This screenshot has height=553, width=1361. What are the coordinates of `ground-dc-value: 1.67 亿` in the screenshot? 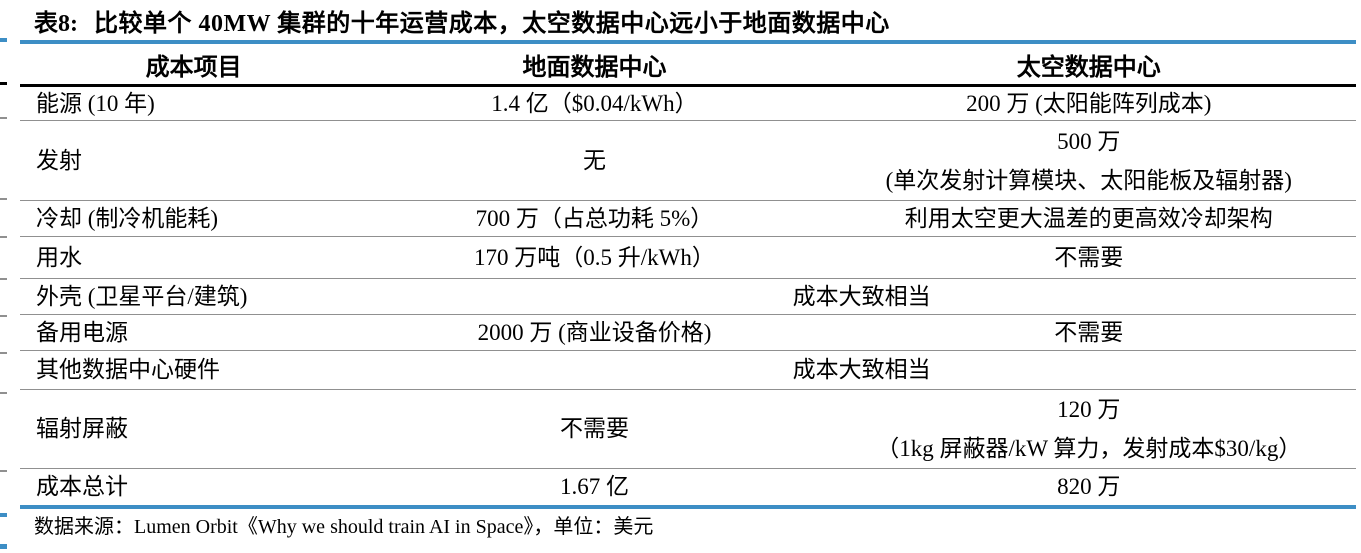 It's located at (594, 488).